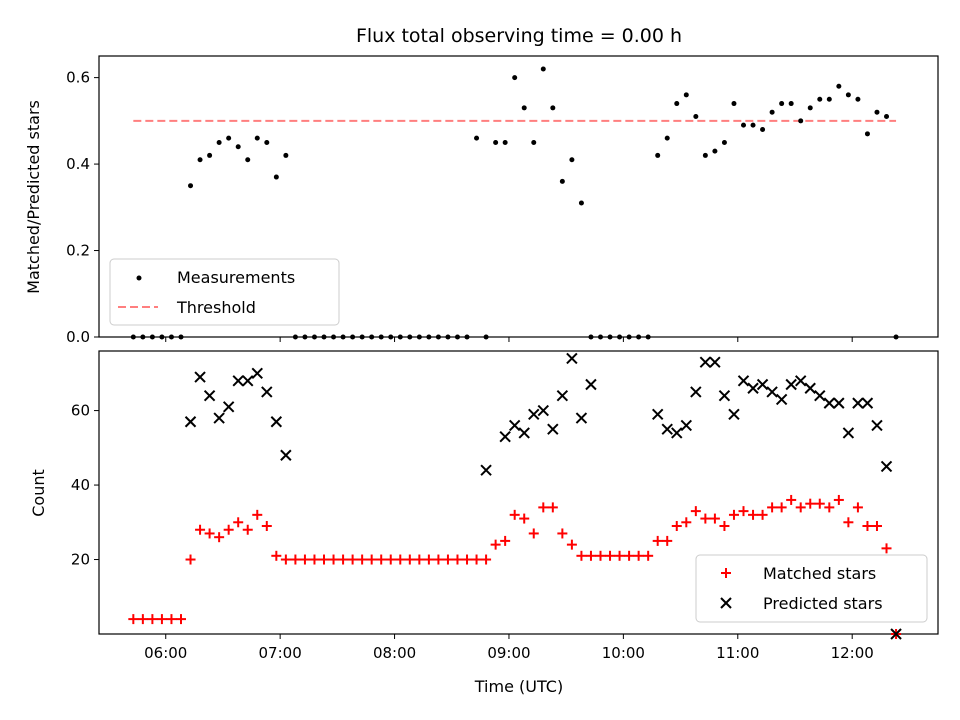 Image resolution: width=960 pixels, height=720 pixels. I want to click on bottom-ytick-label: 20, so click(80, 560).